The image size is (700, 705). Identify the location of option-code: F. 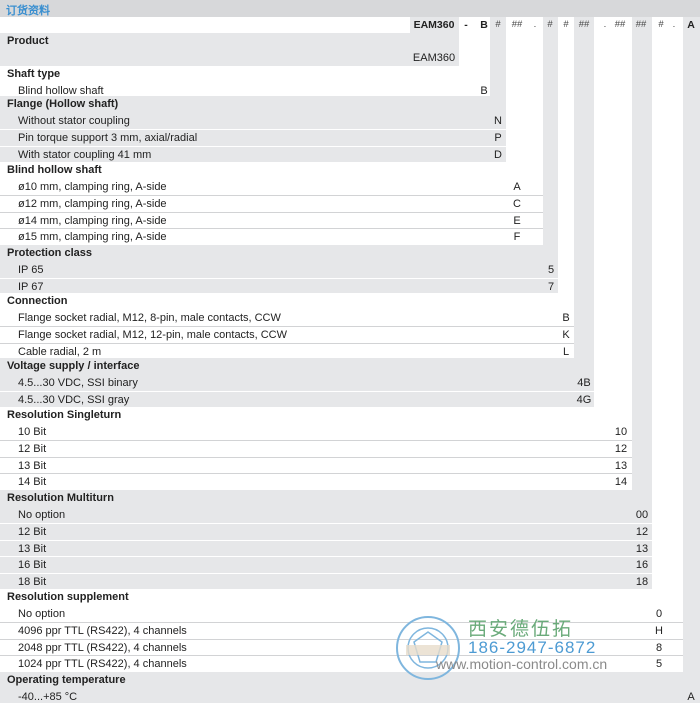
(517, 237).